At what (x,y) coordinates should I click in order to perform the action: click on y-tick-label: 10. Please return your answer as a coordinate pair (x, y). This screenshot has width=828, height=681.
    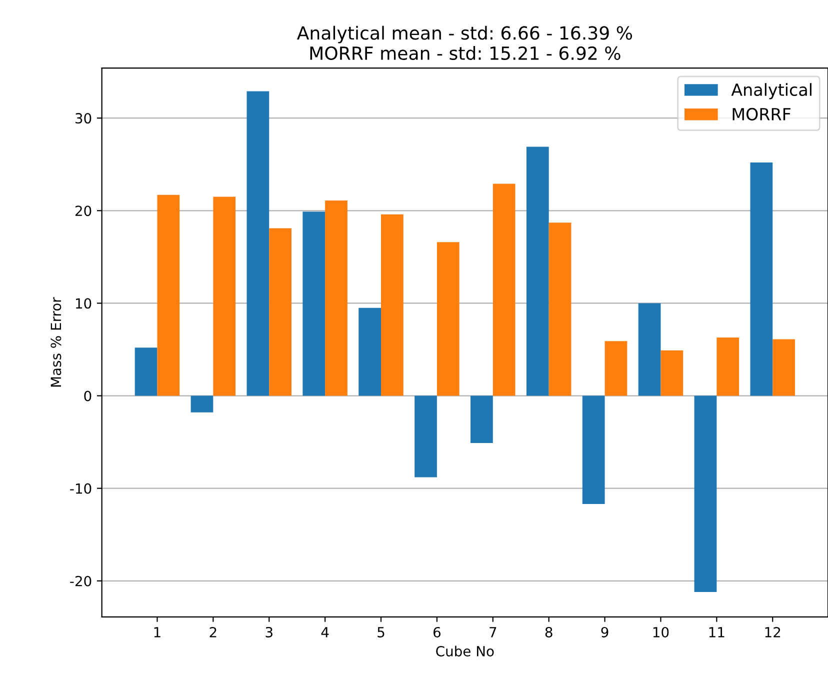
    Looking at the image, I should click on (84, 303).